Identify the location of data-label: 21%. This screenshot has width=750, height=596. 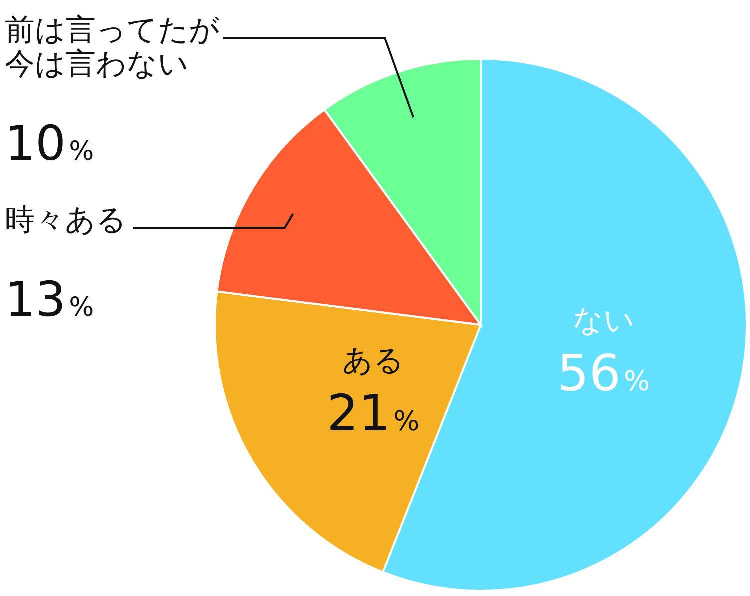
(373, 413).